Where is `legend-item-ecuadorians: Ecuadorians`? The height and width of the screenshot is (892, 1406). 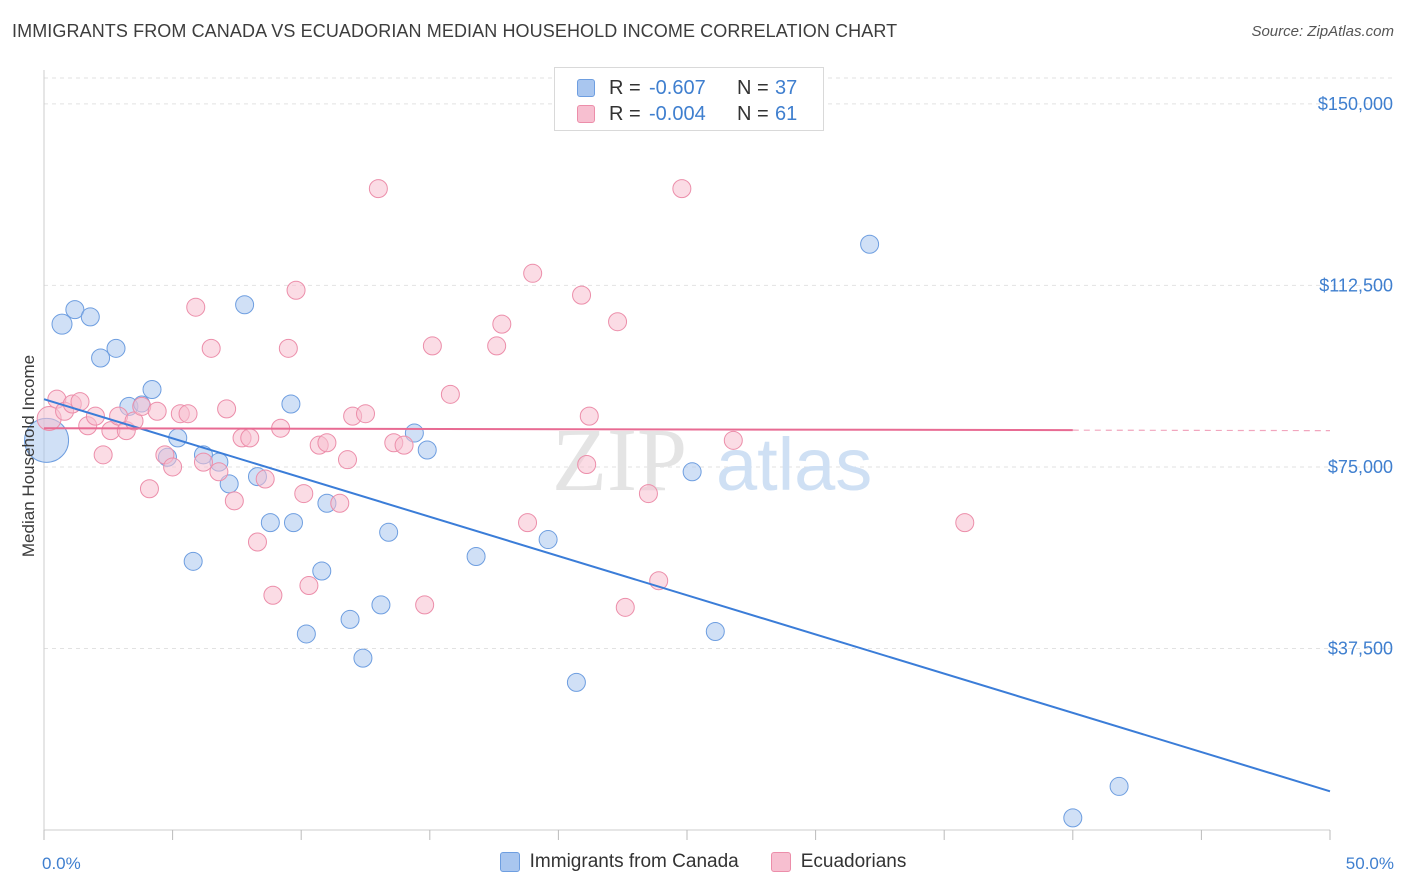
legend-item-ecuadorians: Ecuadorians is located at coordinates (838, 862).